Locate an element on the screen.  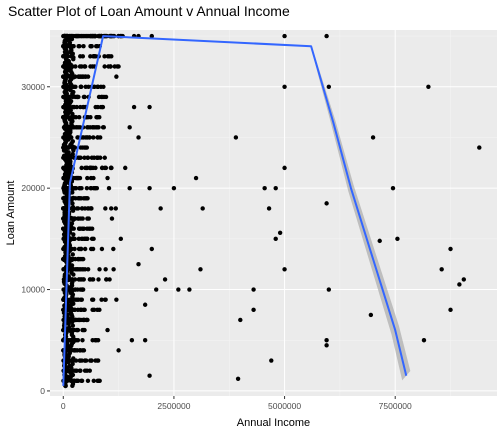
y-tick-label: 30000 is located at coordinates (33, 87).